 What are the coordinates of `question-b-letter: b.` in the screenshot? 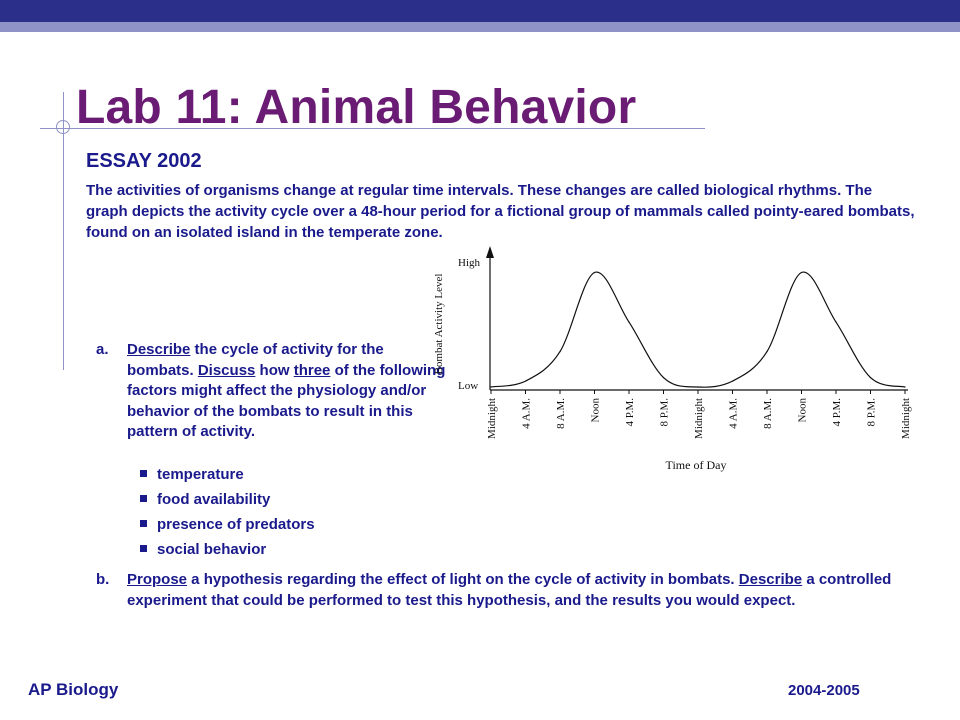 It's located at (103, 579).